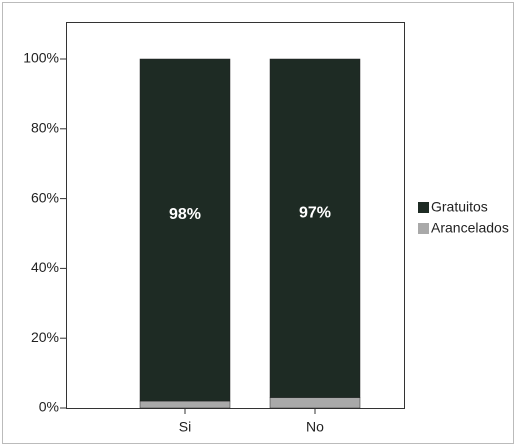 This screenshot has width=516, height=446. What do you see at coordinates (49, 407) in the screenshot?
I see `y-tick-label: 0%` at bounding box center [49, 407].